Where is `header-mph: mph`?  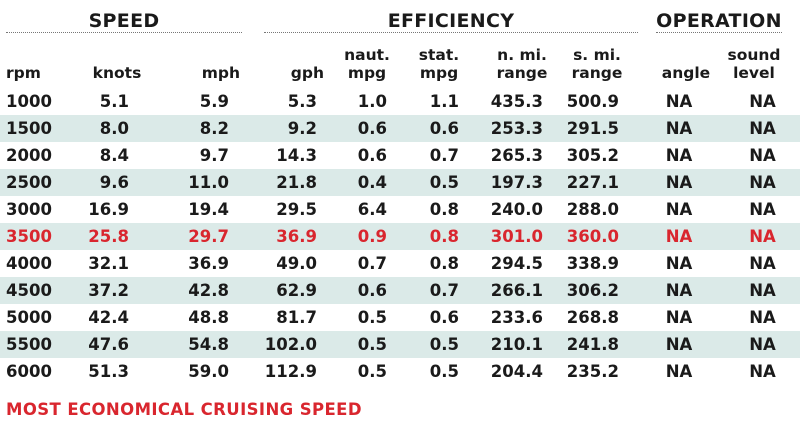
header-mph: mph is located at coordinates (205, 61).